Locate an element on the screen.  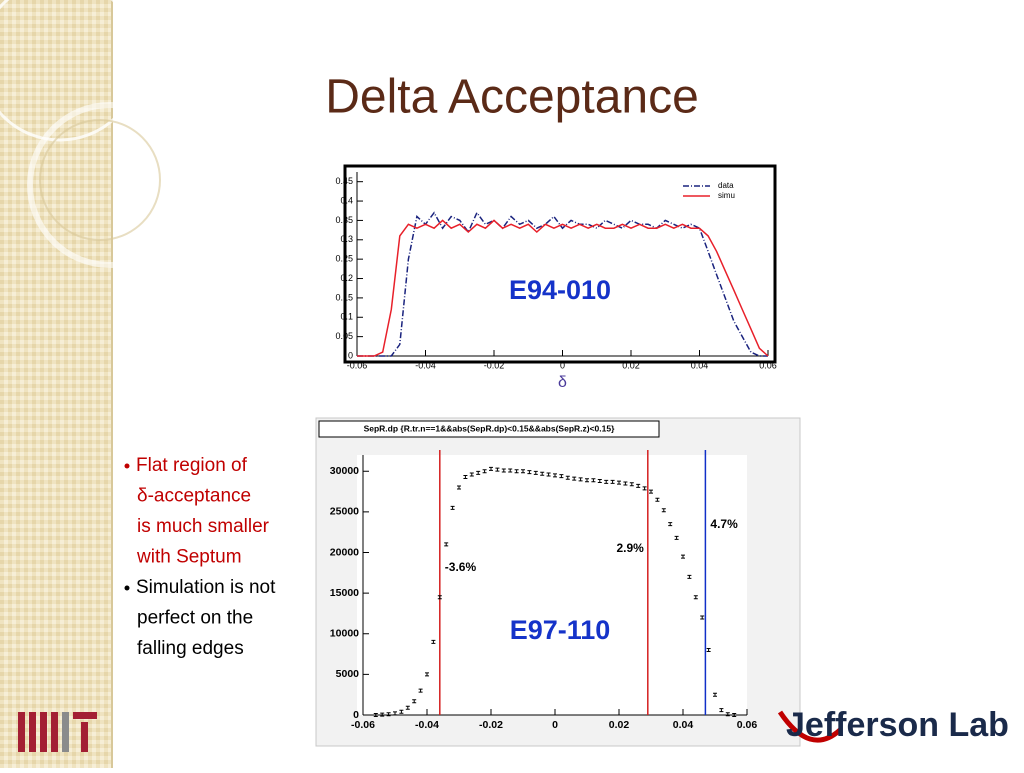
y-tick-label: 0.25 is located at coordinates (344, 259).